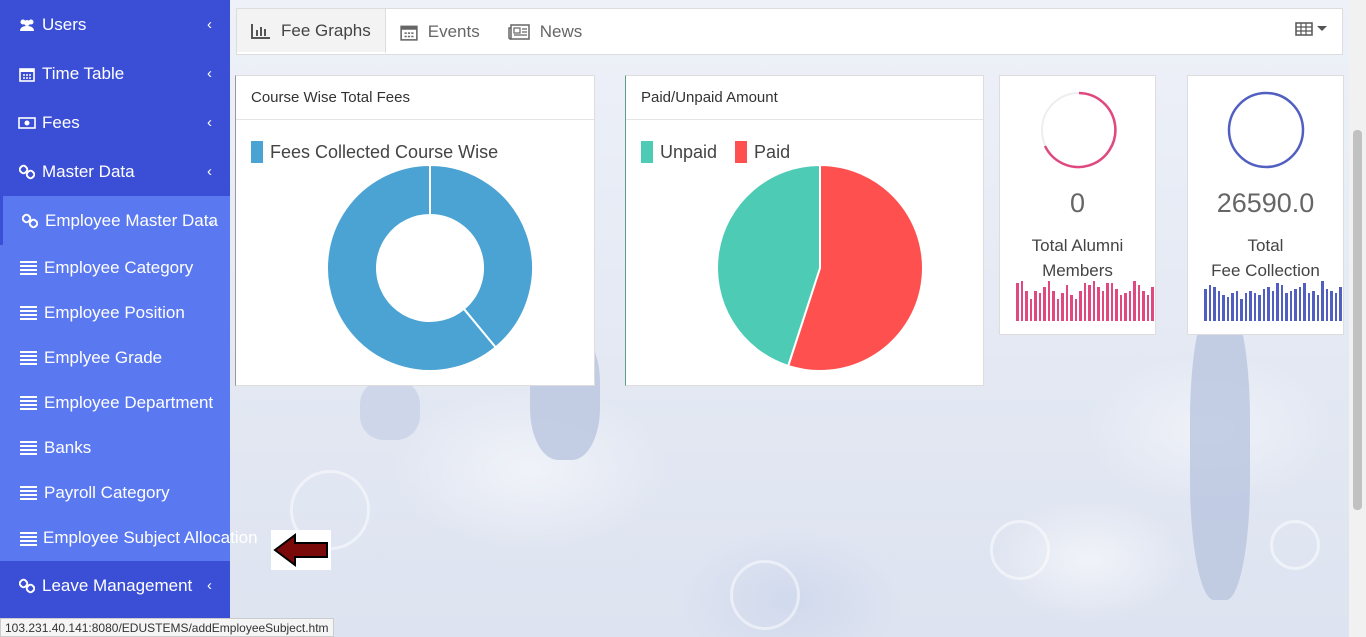 The width and height of the screenshot is (1366, 637). I want to click on fee-sparkline, so click(1273, 301).